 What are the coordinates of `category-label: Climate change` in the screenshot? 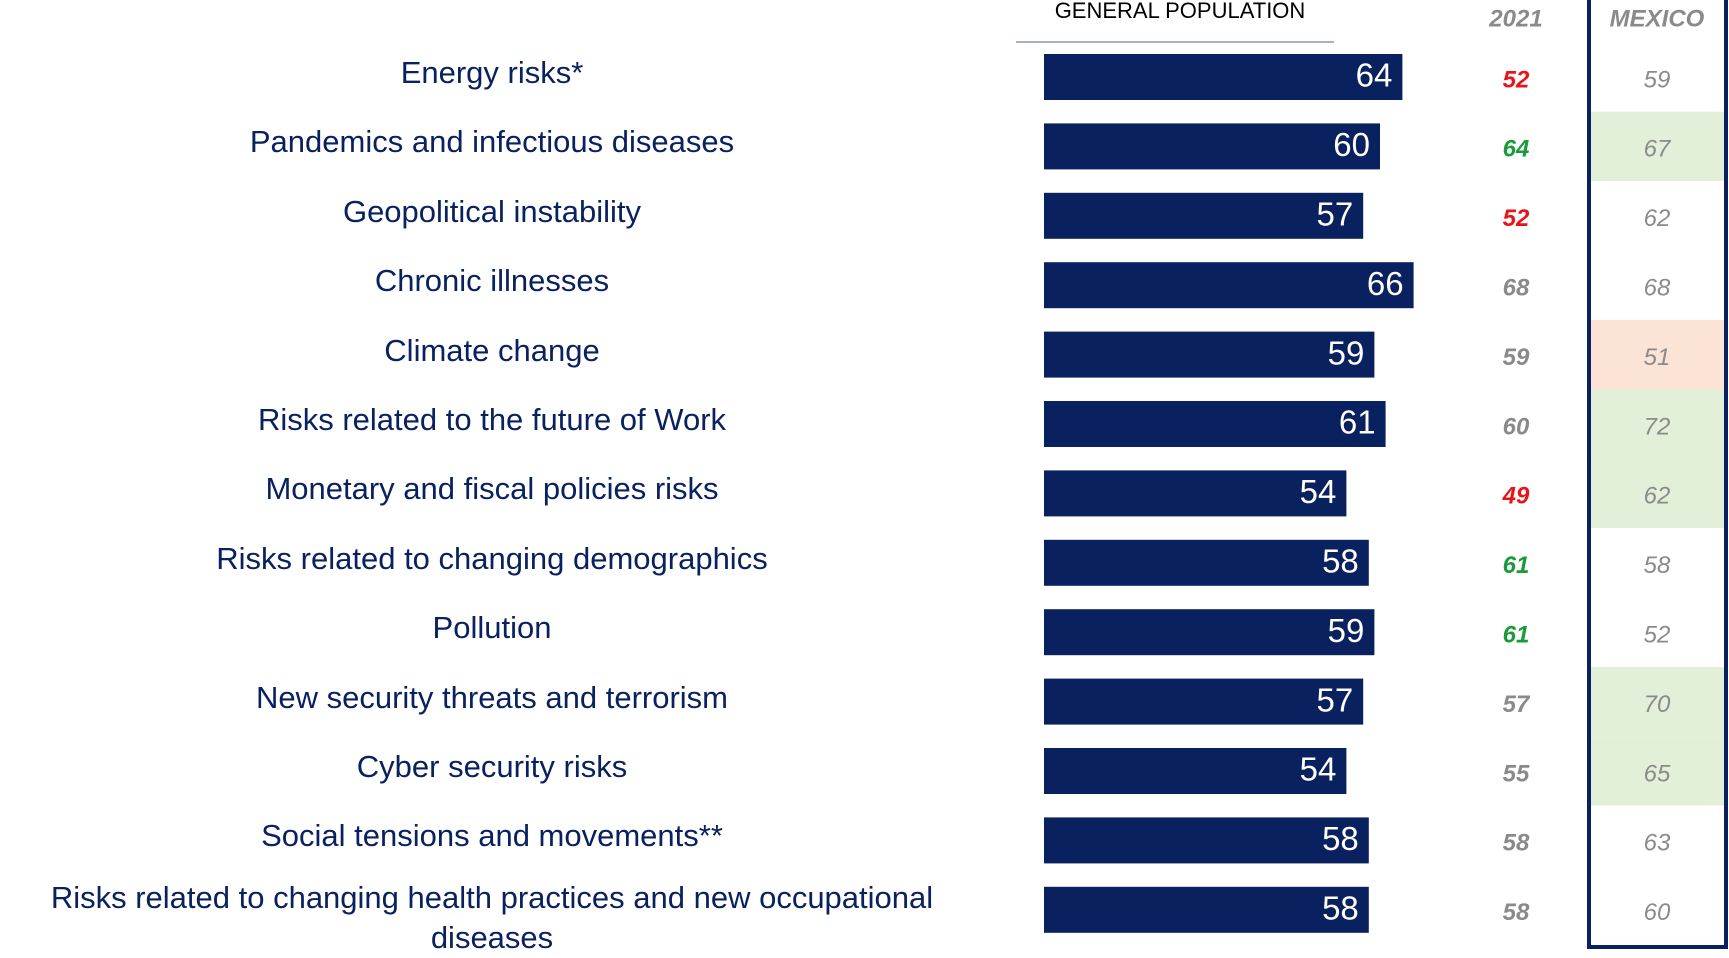 It's located at (492, 350).